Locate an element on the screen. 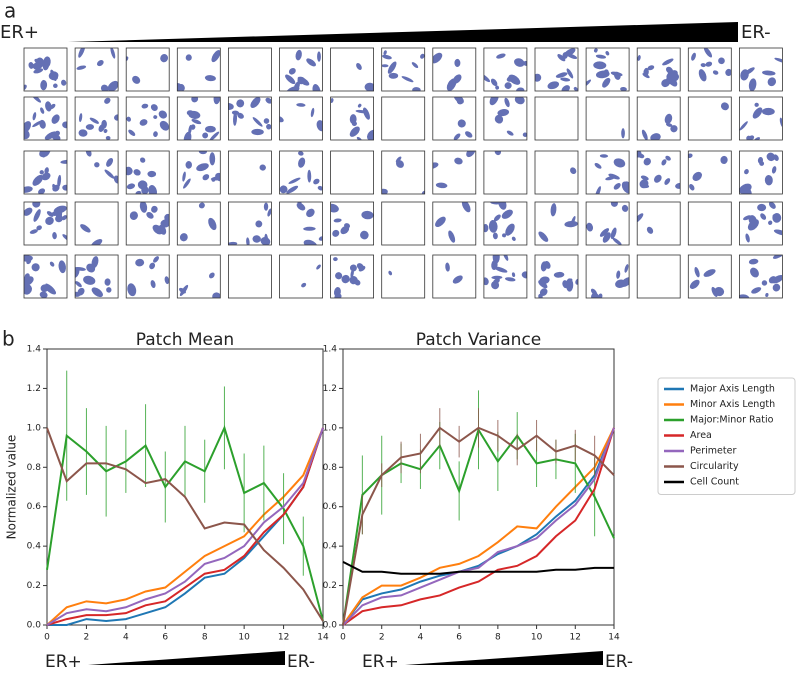 The width and height of the screenshot is (800, 682). x-tick-label: 10 is located at coordinates (244, 638).